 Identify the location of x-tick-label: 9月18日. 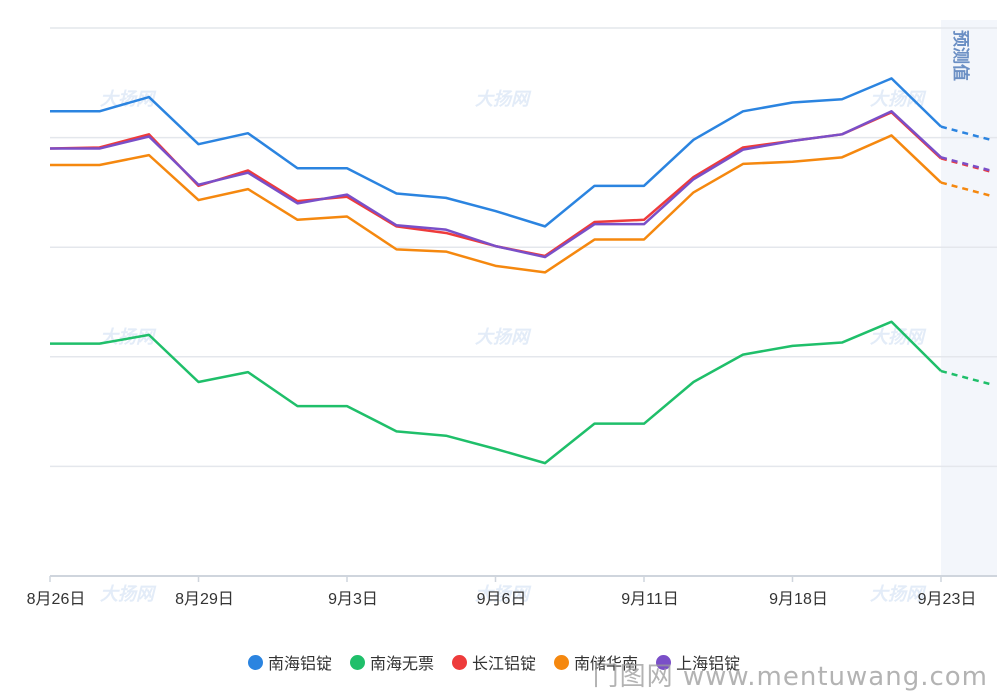
(798, 599).